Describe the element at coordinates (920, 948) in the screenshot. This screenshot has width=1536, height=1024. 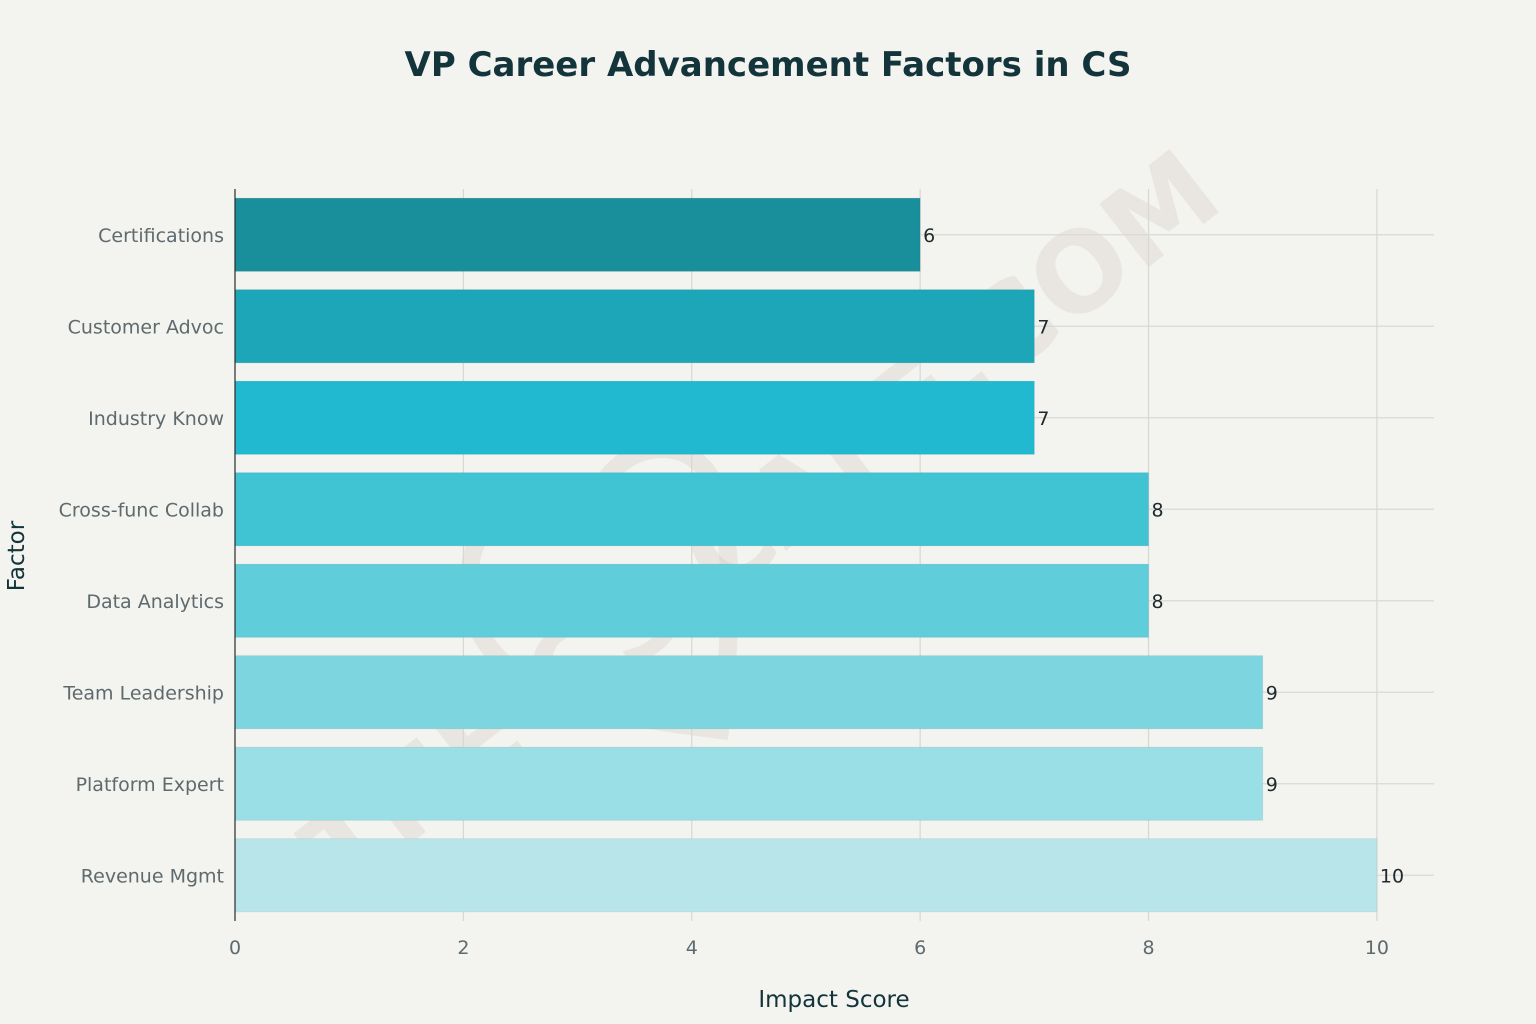
I see `x-tick-label: 6` at that location.